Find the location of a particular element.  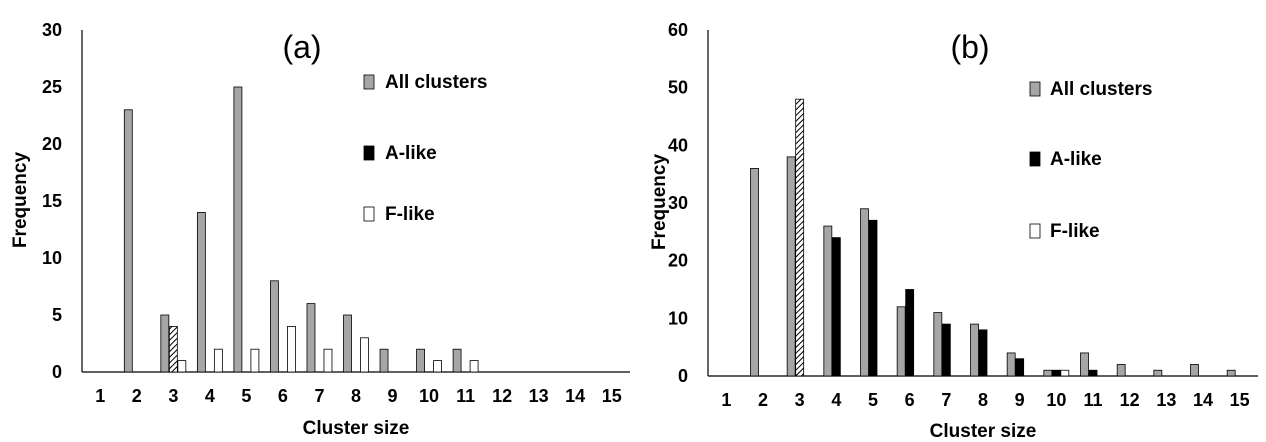

panel-label: (a) is located at coordinates (301, 47).